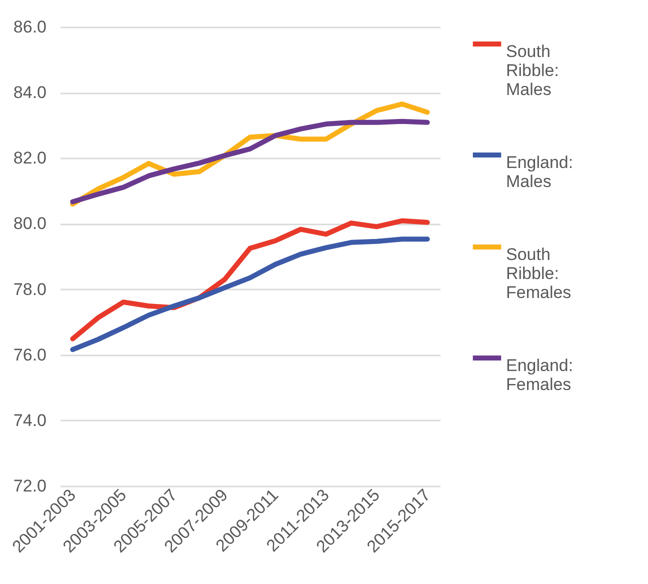 The height and width of the screenshot is (584, 648). What do you see at coordinates (540, 172) in the screenshot?
I see `legend-label: England: Males` at bounding box center [540, 172].